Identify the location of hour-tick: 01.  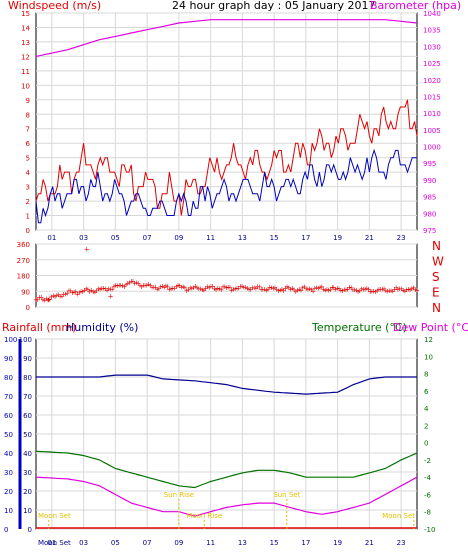
(51, 543).